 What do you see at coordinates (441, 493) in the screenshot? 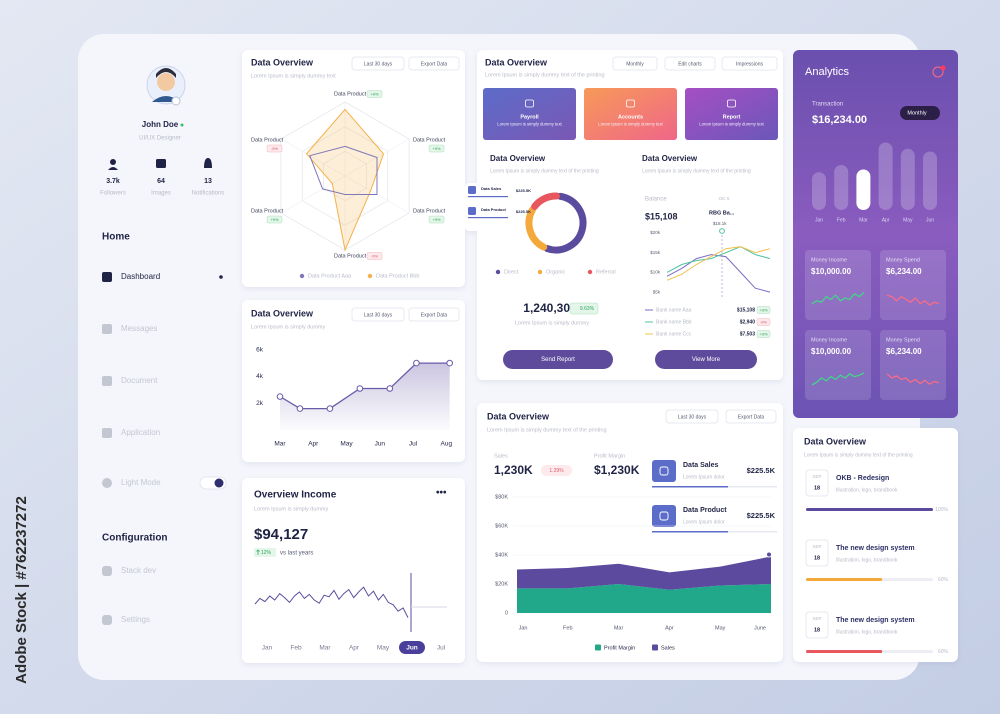
I see `menu-dots: •••` at bounding box center [441, 493].